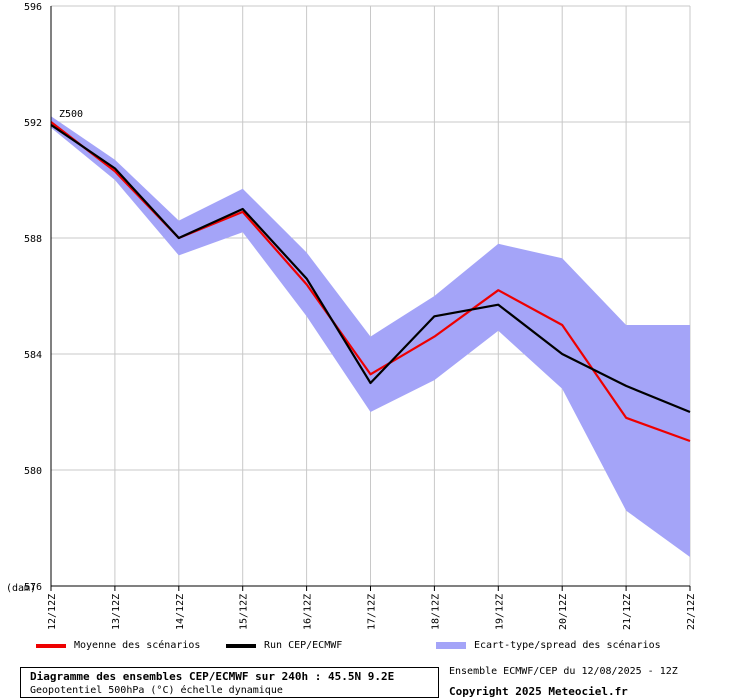 The height and width of the screenshot is (700, 740). Describe the element at coordinates (308, 612) in the screenshot. I see `x-tick-label: 16/12Z` at that location.